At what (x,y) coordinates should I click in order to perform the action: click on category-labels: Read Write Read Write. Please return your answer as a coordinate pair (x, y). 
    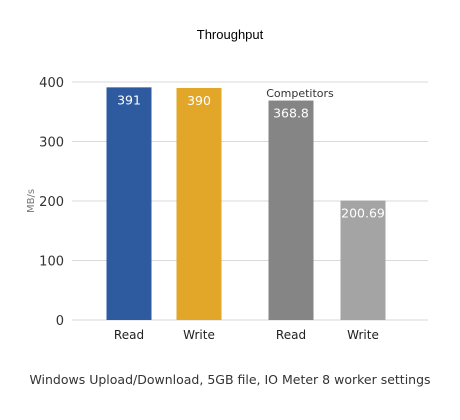
    Looking at the image, I should click on (246, 335).